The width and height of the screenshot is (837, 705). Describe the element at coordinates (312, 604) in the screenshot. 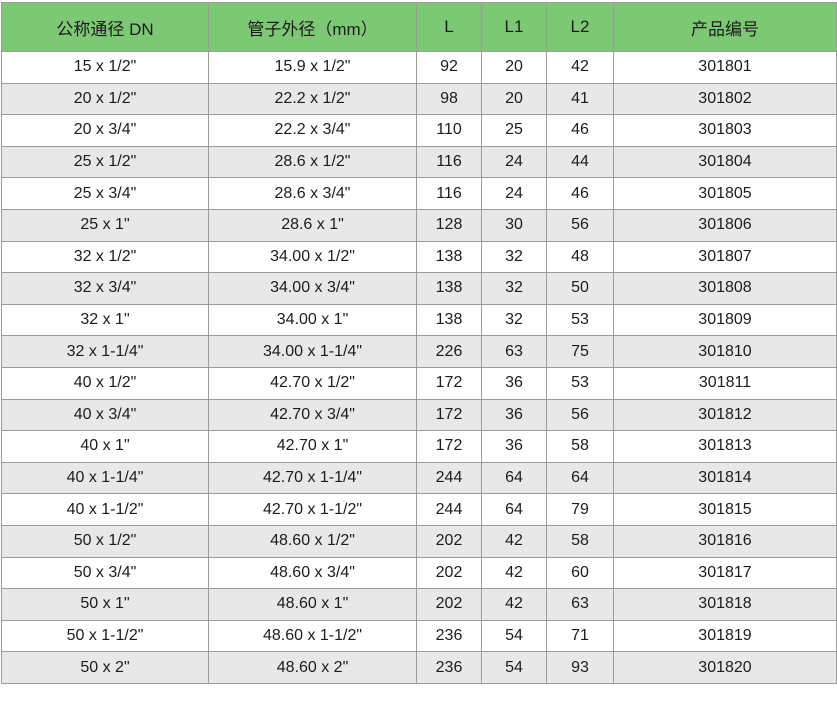

I see `cell-pipe-outer-diameter: 48.60 x 1"` at that location.